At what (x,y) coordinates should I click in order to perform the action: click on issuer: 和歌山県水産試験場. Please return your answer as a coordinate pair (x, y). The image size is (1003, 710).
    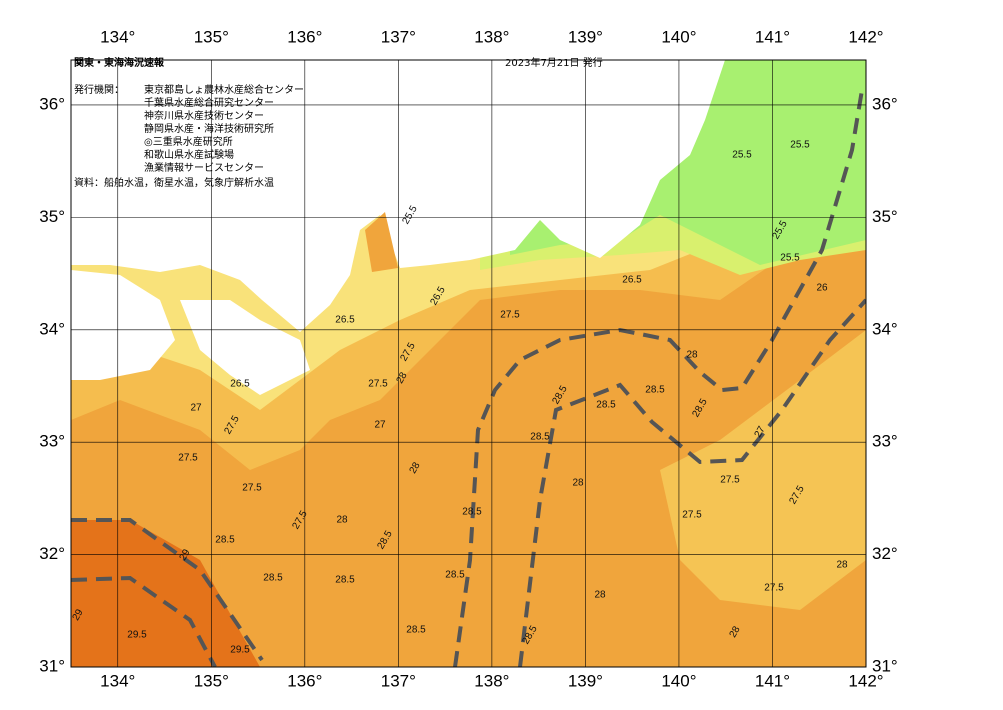
    Looking at the image, I should click on (189, 154).